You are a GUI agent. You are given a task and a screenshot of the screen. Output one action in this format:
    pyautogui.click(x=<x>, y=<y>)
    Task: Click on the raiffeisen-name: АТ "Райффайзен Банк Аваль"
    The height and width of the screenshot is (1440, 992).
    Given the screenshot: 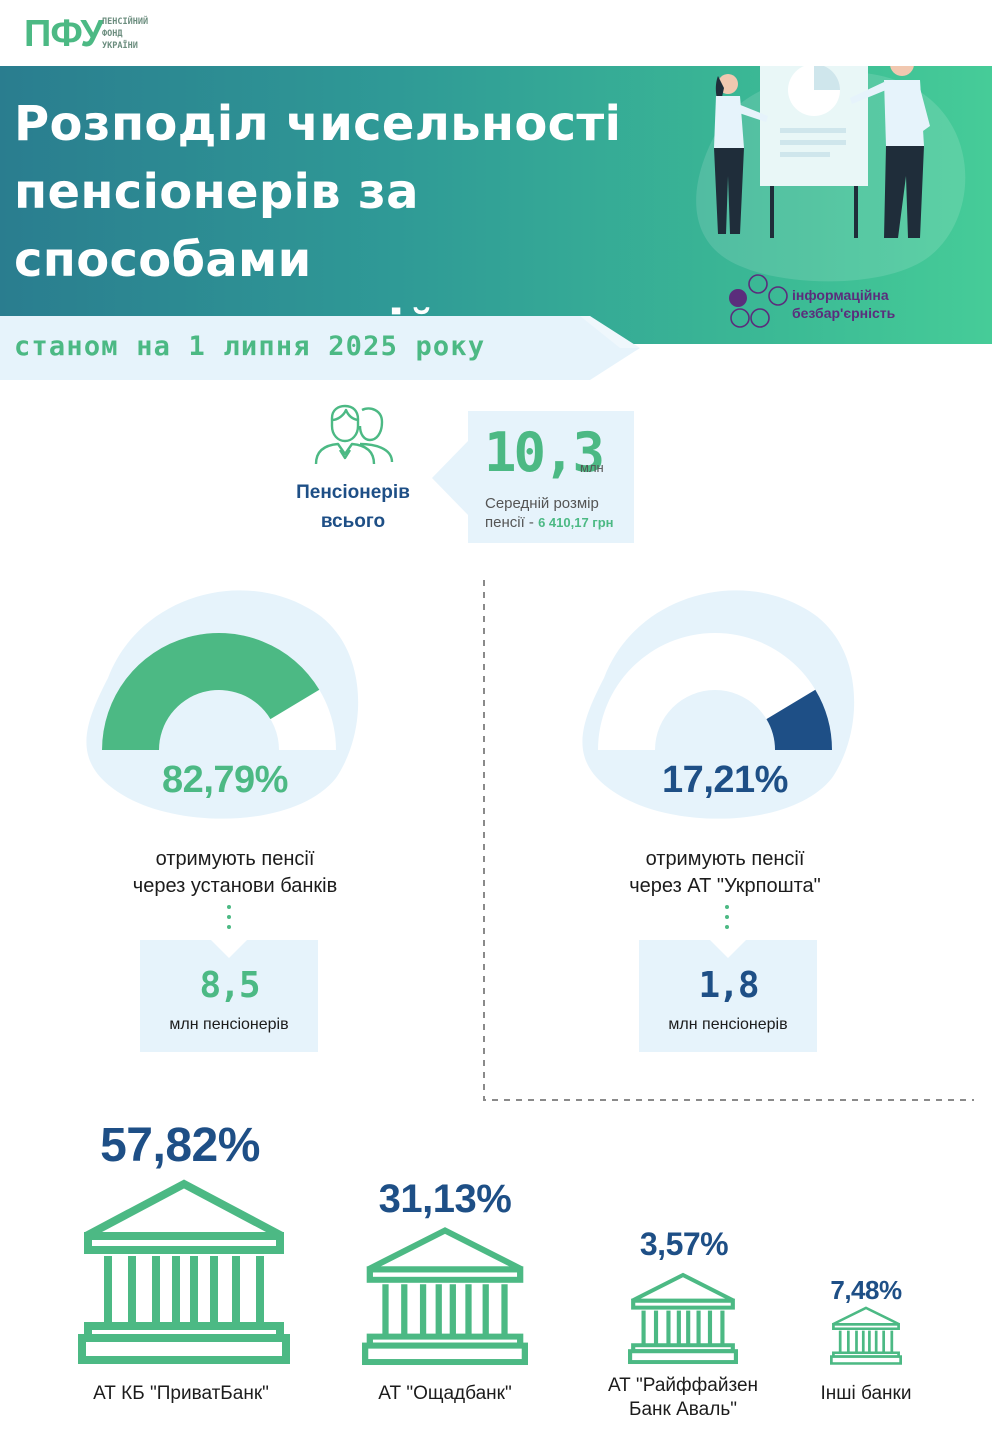 What is the action you would take?
    pyautogui.click(x=683, y=1398)
    